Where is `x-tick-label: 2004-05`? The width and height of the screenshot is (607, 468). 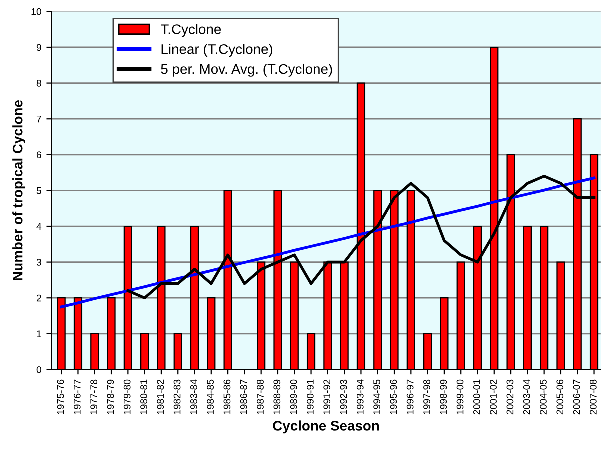 x-tick-label: 2004-05 is located at coordinates (543, 397).